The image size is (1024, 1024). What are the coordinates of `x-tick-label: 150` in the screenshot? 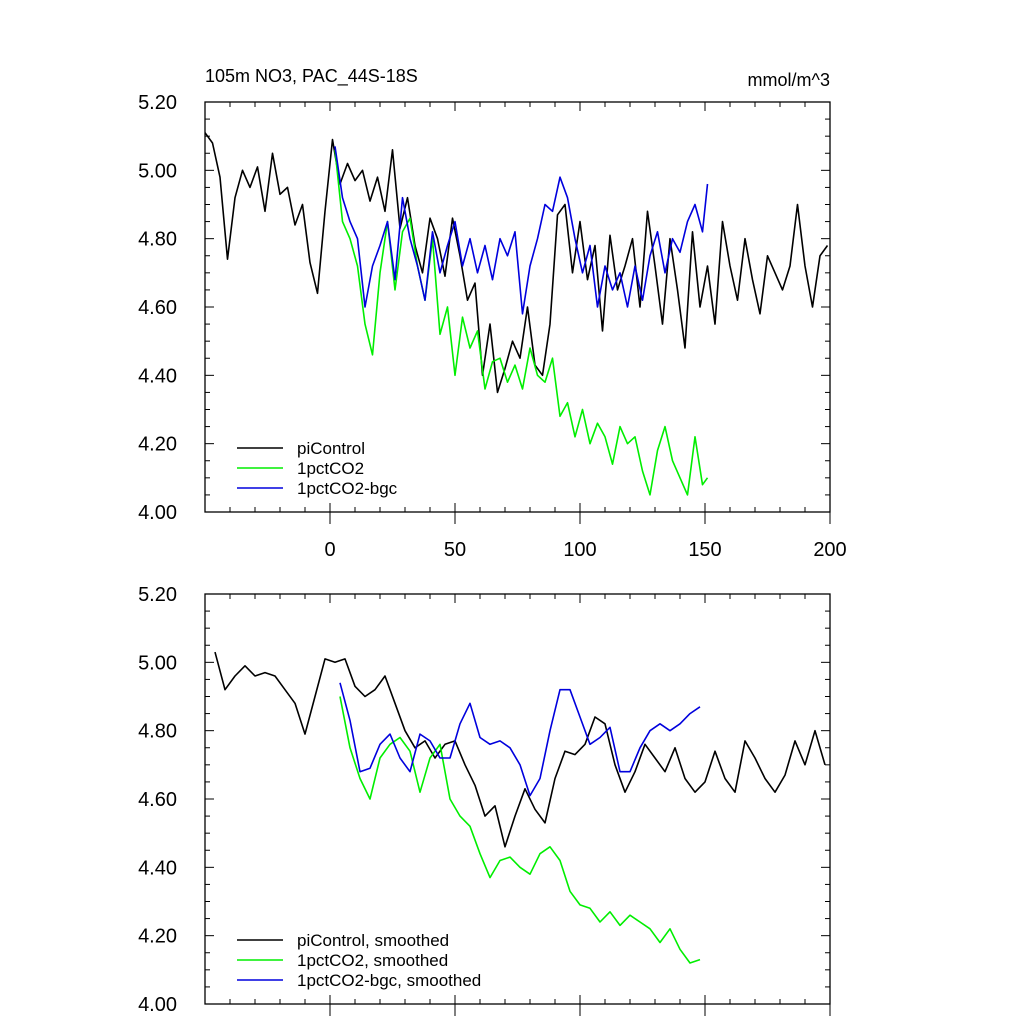 It's located at (704, 550).